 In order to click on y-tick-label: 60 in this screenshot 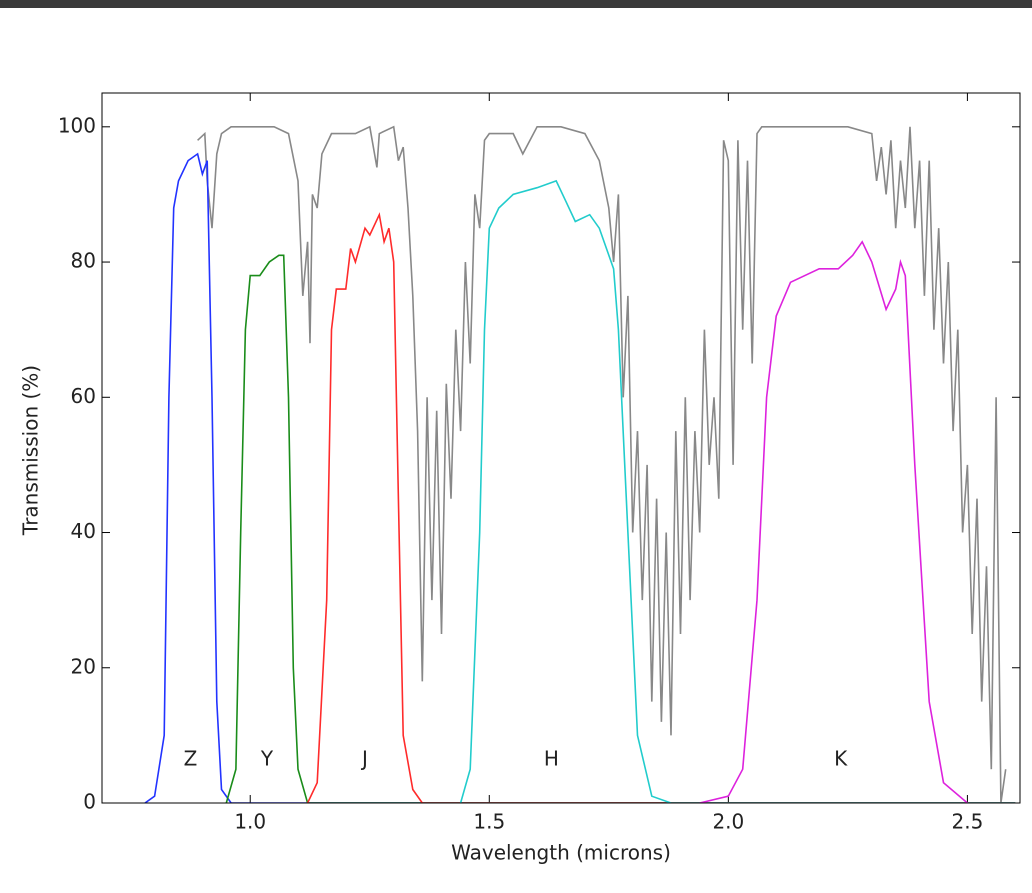, I will do `click(83, 396)`.